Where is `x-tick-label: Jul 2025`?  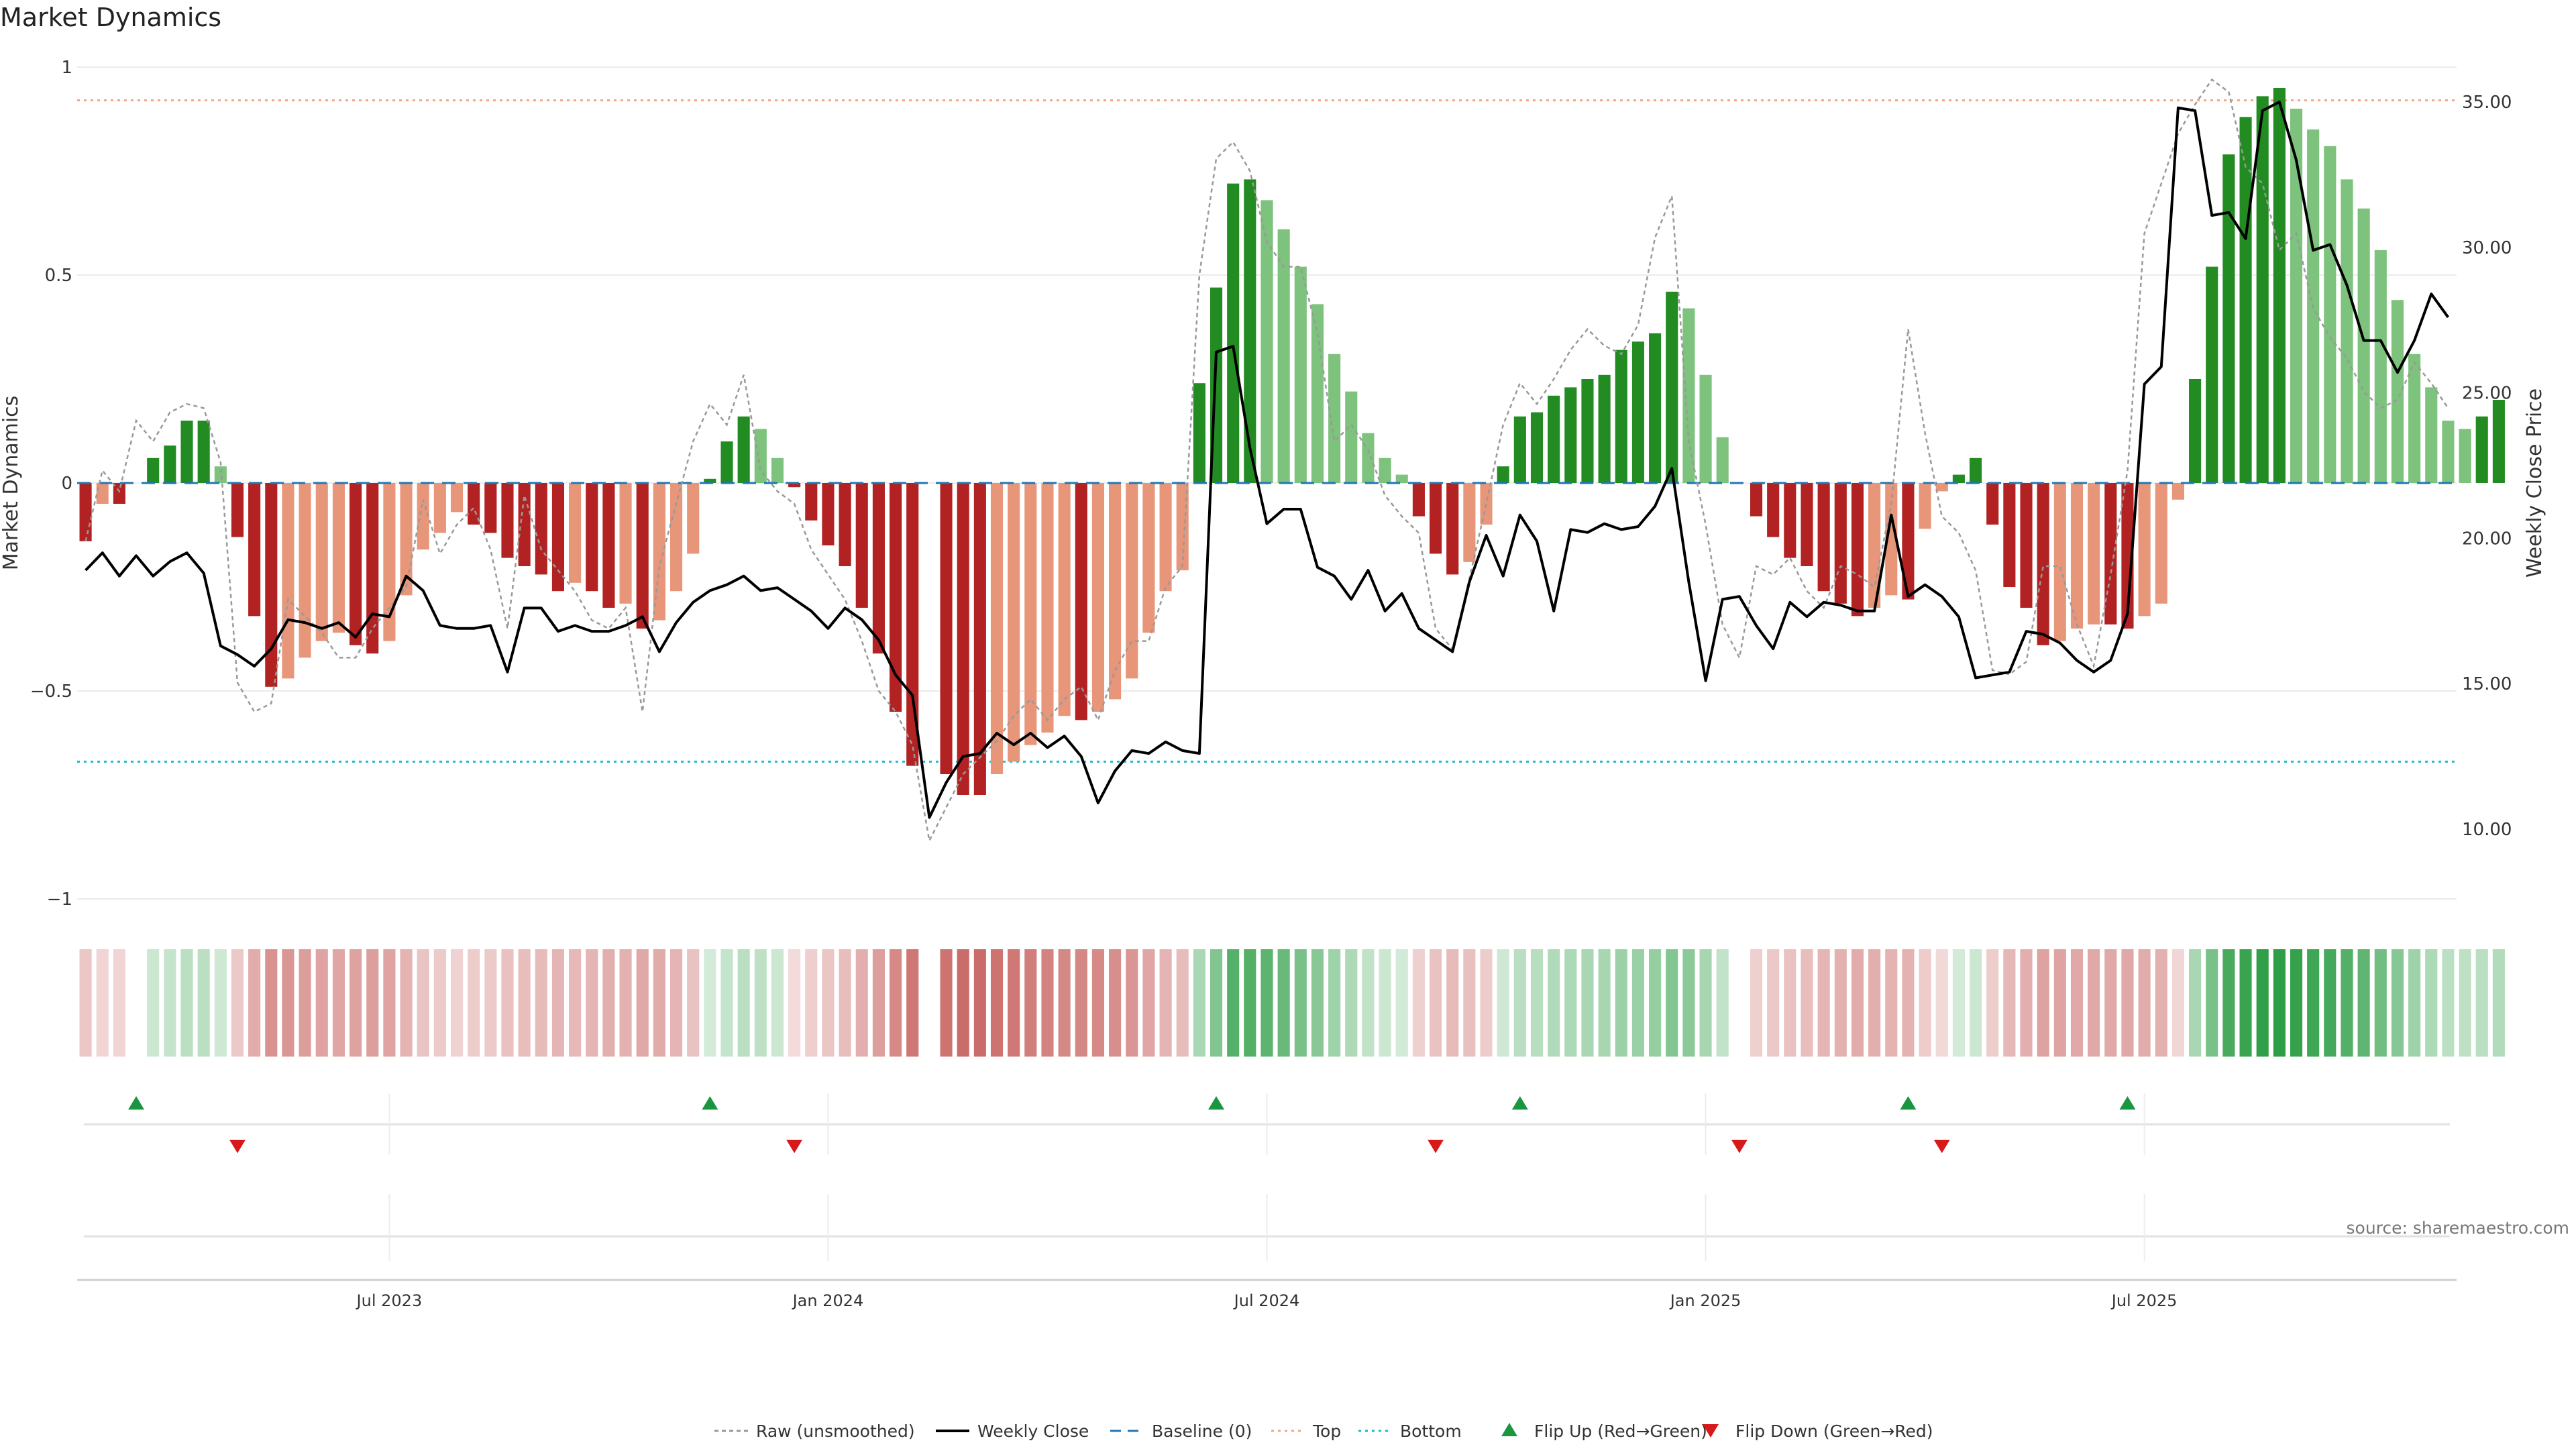
x-tick-label: Jul 2025 is located at coordinates (2144, 1300).